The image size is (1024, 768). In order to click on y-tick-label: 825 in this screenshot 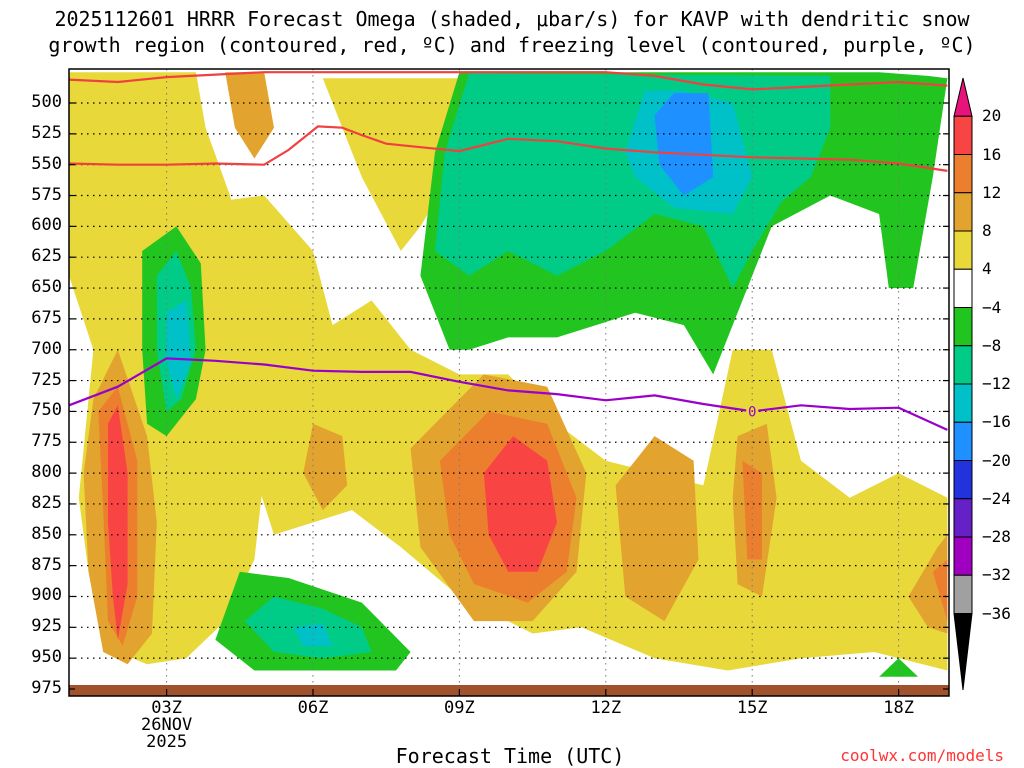, I will do `click(46, 502)`.